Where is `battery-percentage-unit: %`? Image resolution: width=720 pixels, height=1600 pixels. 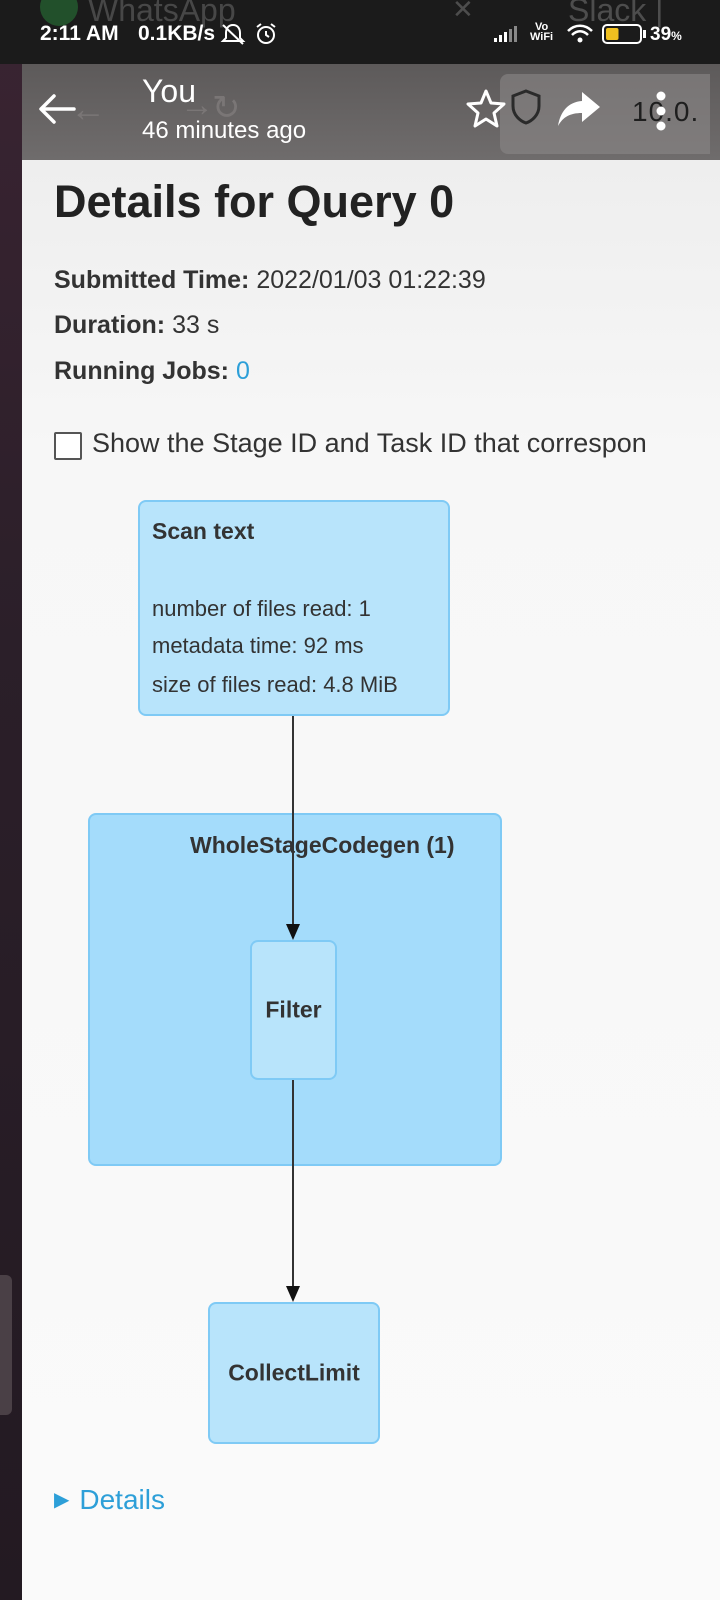 battery-percentage-unit: % is located at coordinates (676, 36).